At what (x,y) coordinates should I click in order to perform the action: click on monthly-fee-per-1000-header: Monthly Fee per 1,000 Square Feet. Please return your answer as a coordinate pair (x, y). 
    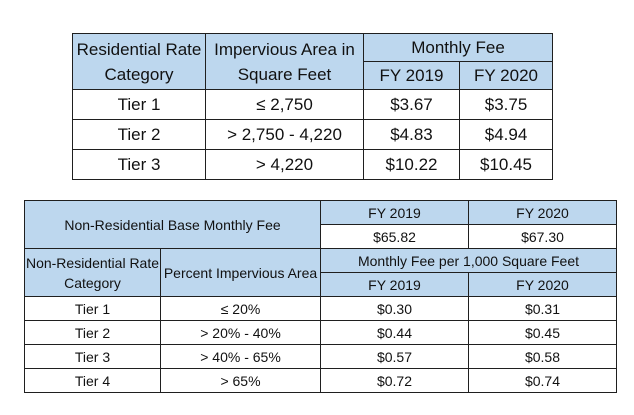
    Looking at the image, I should click on (468, 260).